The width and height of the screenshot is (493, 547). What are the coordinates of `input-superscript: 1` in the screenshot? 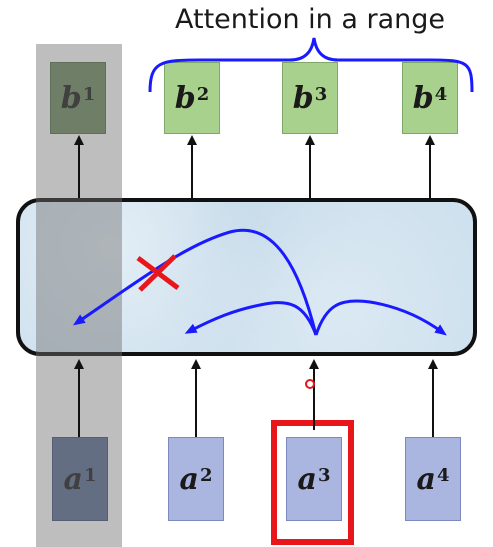 It's located at (90, 475).